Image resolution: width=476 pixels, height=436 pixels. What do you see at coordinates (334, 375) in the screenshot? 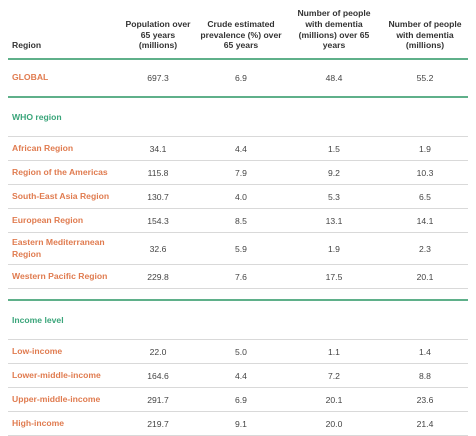
I see `cell-dementia-over-65: 7.2` at bounding box center [334, 375].